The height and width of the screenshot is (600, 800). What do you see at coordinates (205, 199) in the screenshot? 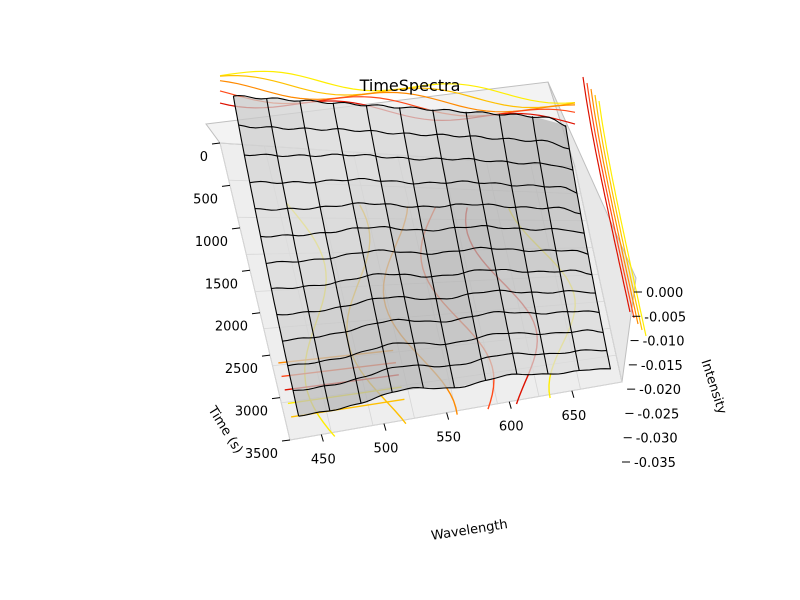
I see `y-tick-label: 500` at bounding box center [205, 199].